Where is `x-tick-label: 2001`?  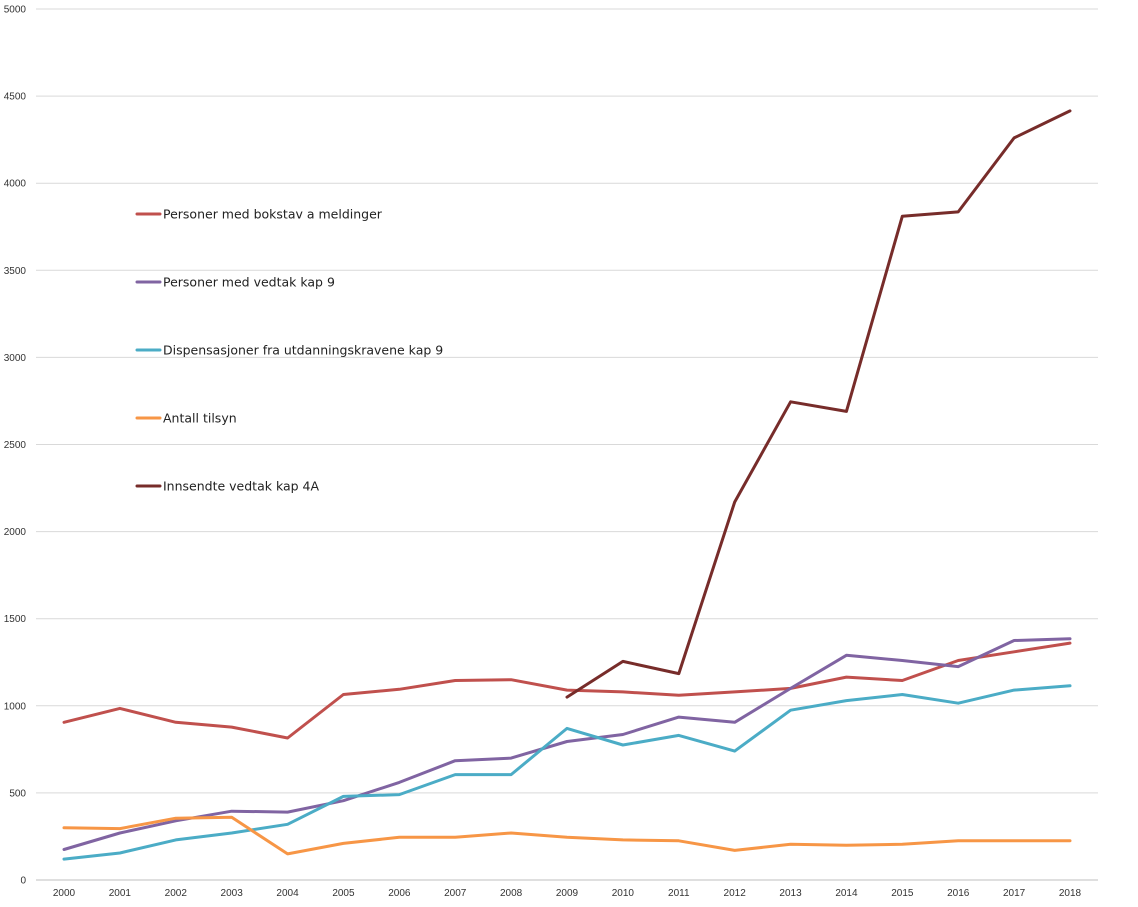
x-tick-label: 2001 is located at coordinates (120, 893).